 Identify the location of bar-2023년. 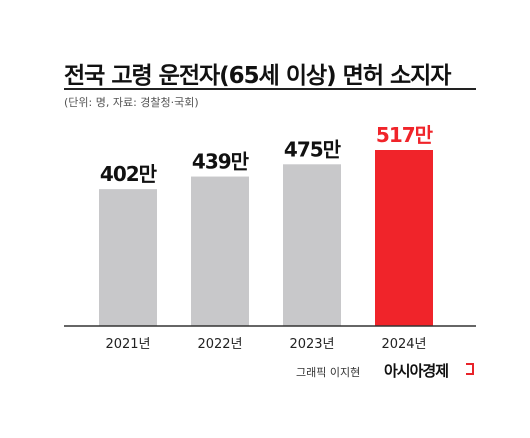
(312, 245).